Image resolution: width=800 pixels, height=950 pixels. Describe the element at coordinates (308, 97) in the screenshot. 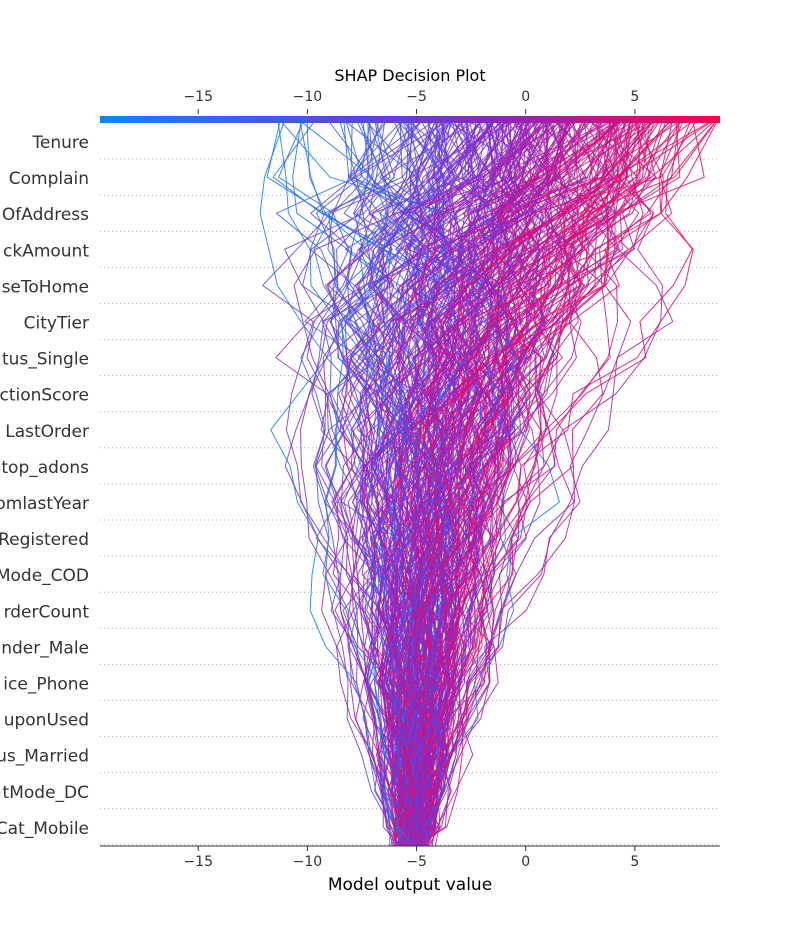

I see `top-axis-tick-label: −10` at that location.